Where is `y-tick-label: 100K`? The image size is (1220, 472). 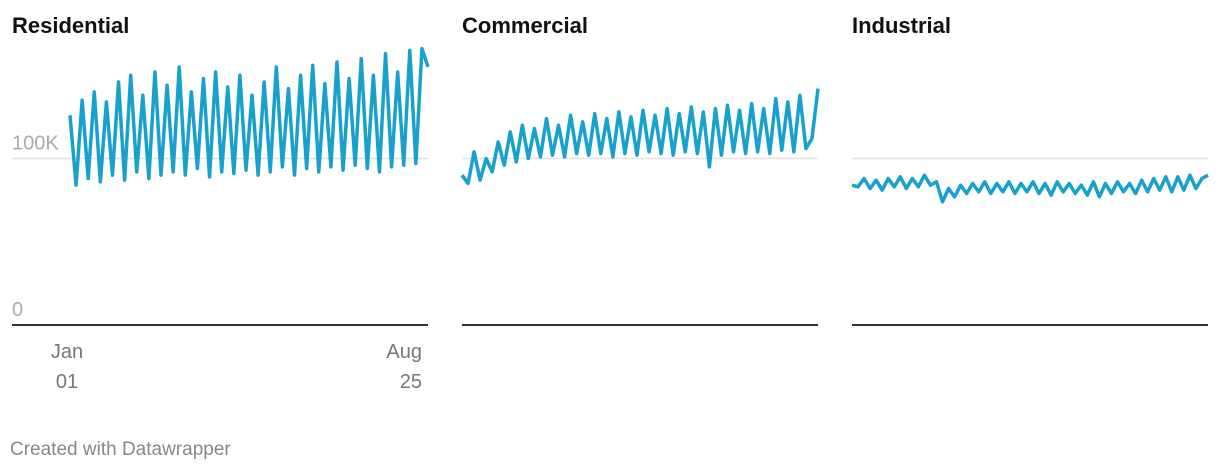 y-tick-label: 100K is located at coordinates (35, 144).